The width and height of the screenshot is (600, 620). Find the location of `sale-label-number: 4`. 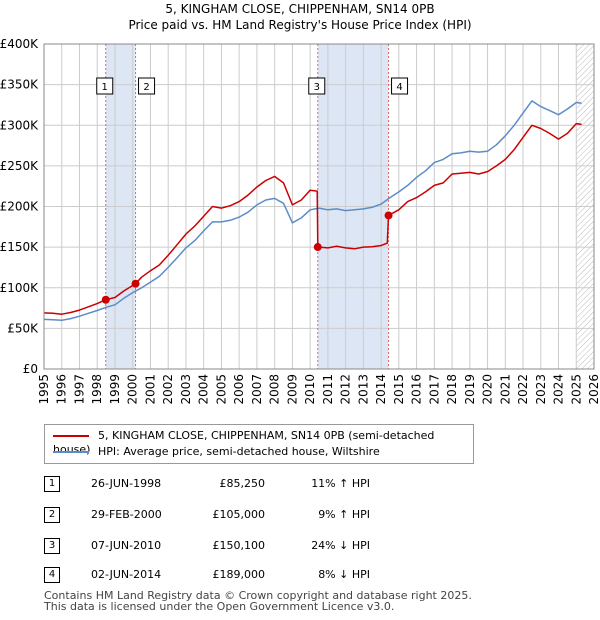

sale-label-number: 4 is located at coordinates (399, 87).